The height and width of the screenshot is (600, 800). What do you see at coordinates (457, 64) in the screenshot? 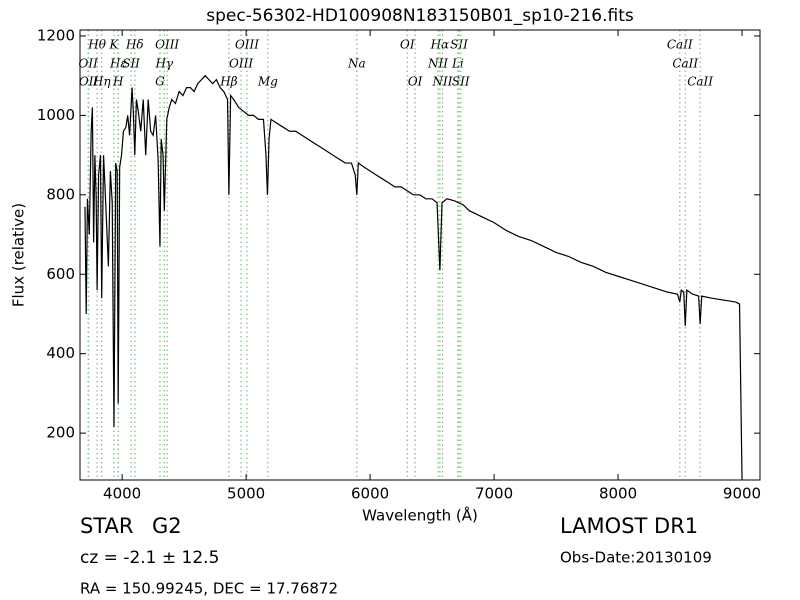
I see `spectral-line-label: Li` at bounding box center [457, 64].